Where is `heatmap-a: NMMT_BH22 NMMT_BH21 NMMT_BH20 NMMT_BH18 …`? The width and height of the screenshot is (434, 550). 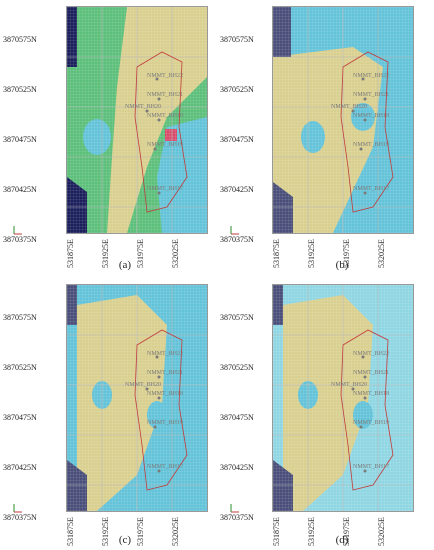
heatmap-a: NMMT_BH22 NMMT_BH21 NMMT_BH20 NMMT_BH18 … is located at coordinates (137, 120).